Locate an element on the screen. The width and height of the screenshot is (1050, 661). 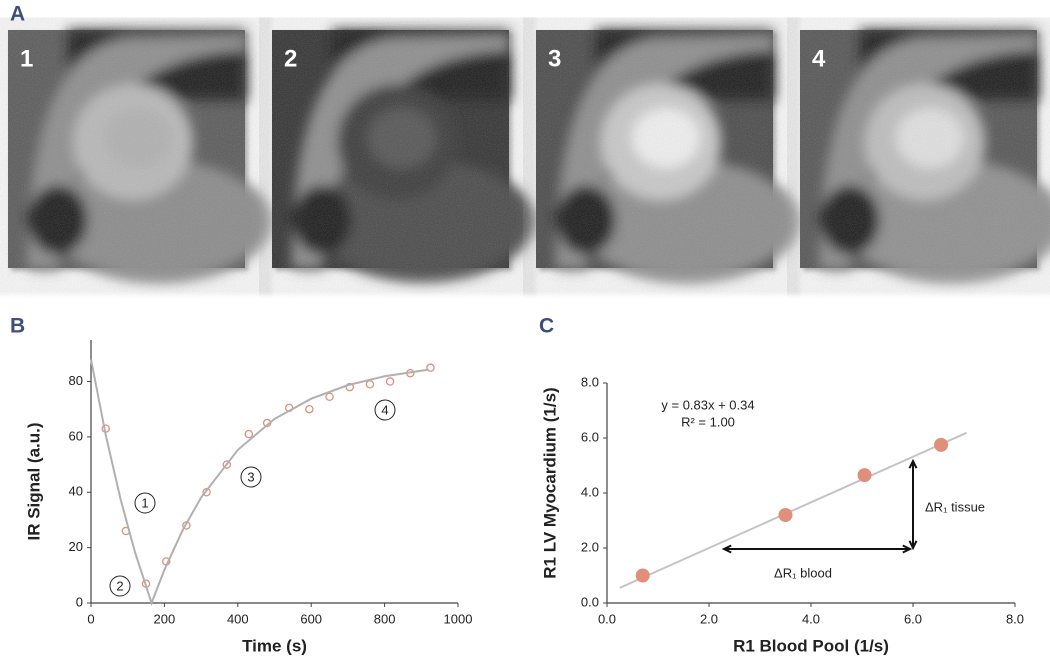
x-tick-label: 0 is located at coordinates (90, 618).